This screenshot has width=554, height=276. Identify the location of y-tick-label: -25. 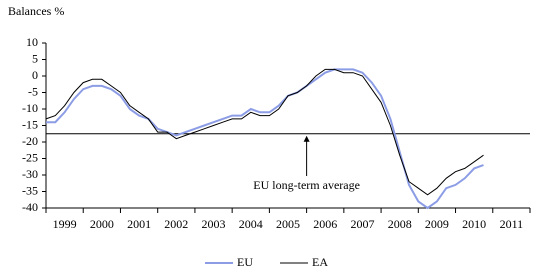
(30, 157).